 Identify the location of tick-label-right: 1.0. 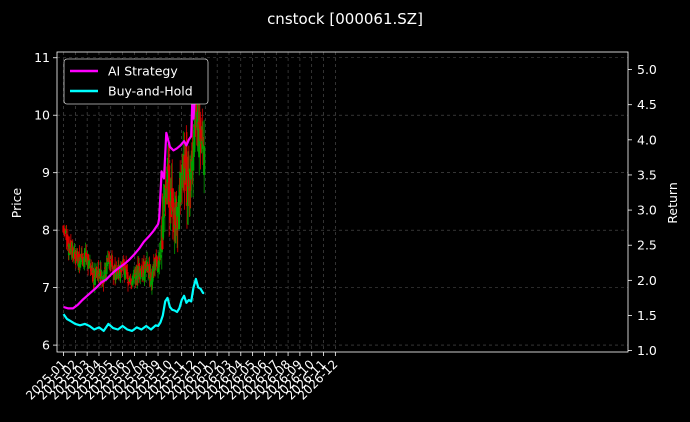
(647, 350).